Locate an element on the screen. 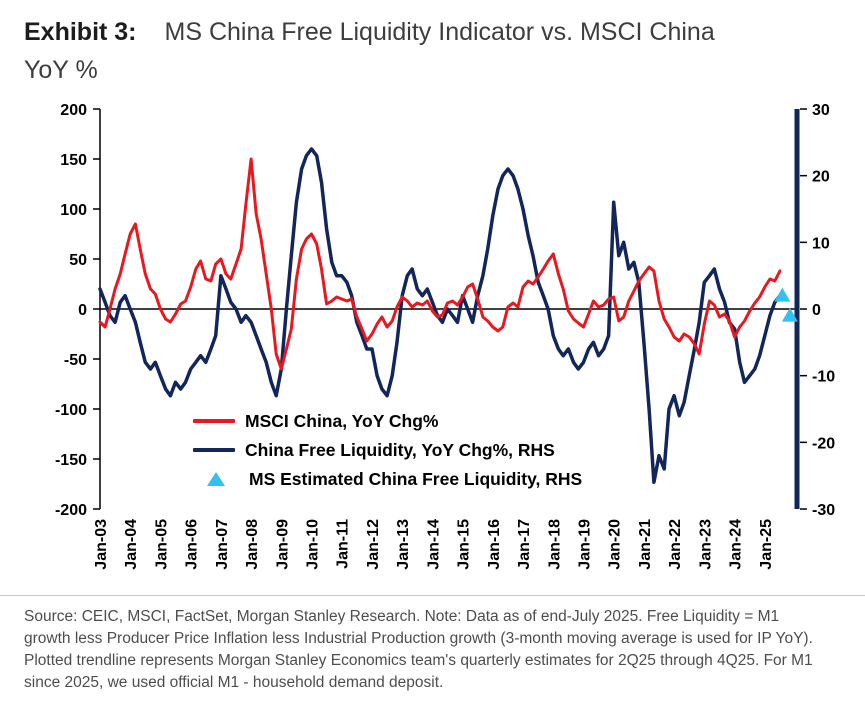 Image resolution: width=865 pixels, height=725 pixels. exhibit-label: Exhibit 3: is located at coordinates (80, 32).